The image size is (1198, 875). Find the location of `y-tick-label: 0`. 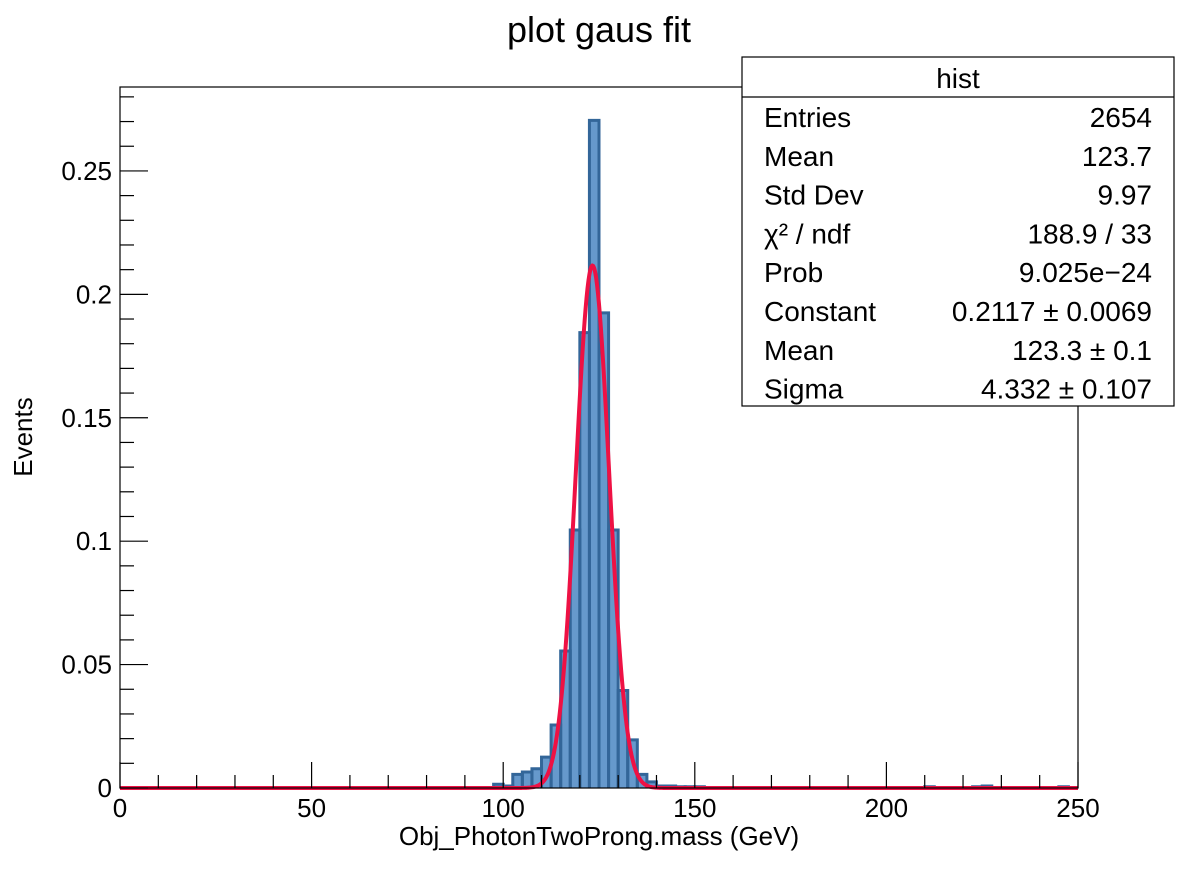

y-tick-label: 0 is located at coordinates (105, 788).